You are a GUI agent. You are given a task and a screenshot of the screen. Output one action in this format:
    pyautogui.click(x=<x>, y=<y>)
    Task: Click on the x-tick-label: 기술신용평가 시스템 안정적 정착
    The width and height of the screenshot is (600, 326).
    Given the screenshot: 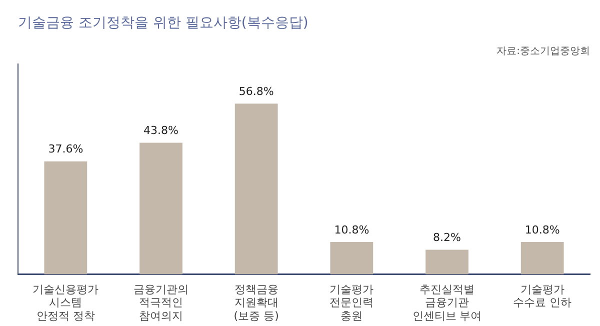 What is the action you would take?
    pyautogui.click(x=65, y=302)
    